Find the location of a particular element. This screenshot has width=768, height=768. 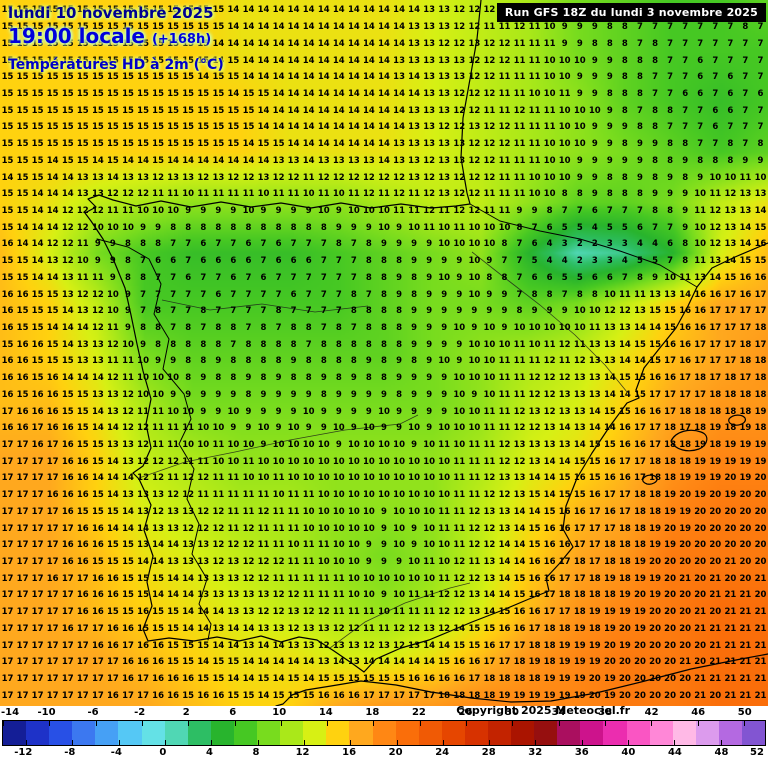

temp-value: 5 is located at coordinates (579, 227).